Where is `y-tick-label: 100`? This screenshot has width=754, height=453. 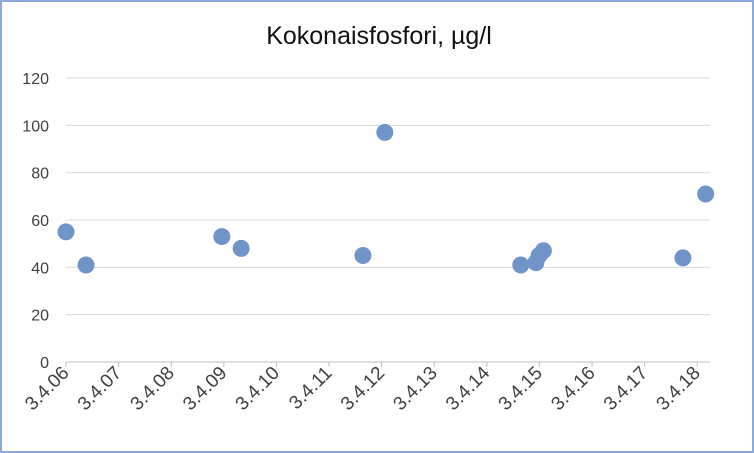 y-tick-label: 100 is located at coordinates (35, 126).